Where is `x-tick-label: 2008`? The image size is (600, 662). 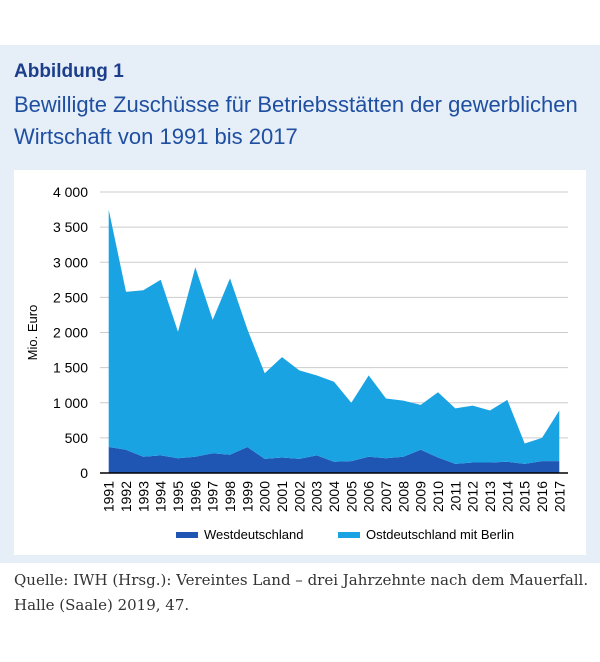
x-tick-label: 2008 is located at coordinates (403, 496).